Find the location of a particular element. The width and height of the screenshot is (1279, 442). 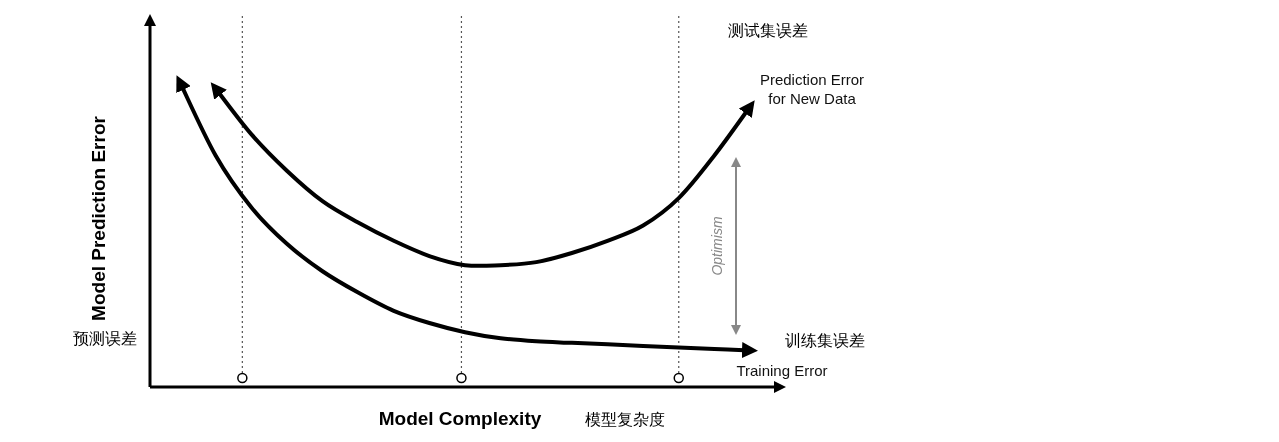

series-label: Prediction Error for New Data is located at coordinates (812, 88).